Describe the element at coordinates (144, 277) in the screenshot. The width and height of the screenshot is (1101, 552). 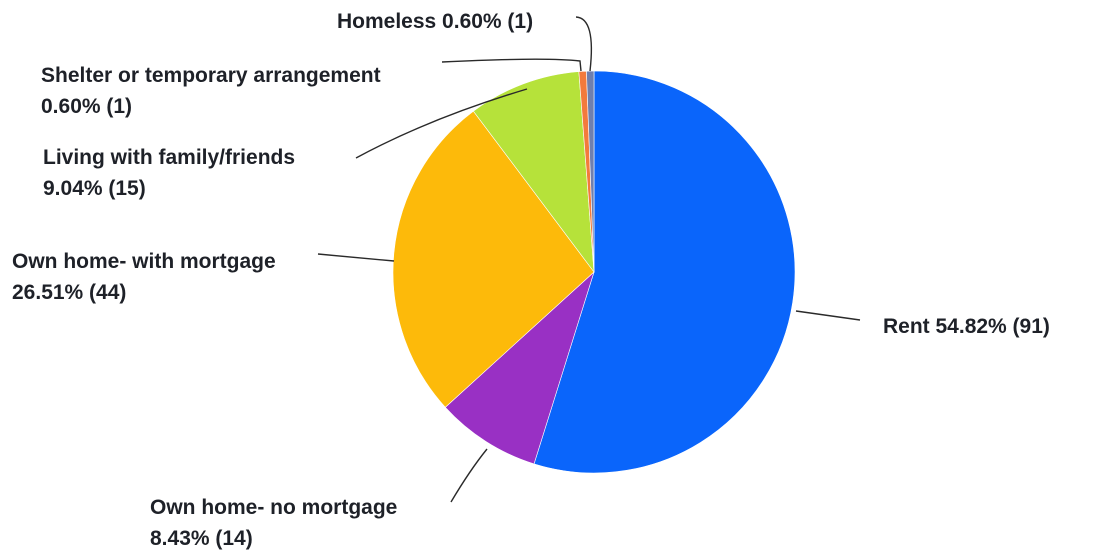
I see `slice-label-own-home-with-mortgage: Own home- with mortgage 26.51% (44)` at that location.